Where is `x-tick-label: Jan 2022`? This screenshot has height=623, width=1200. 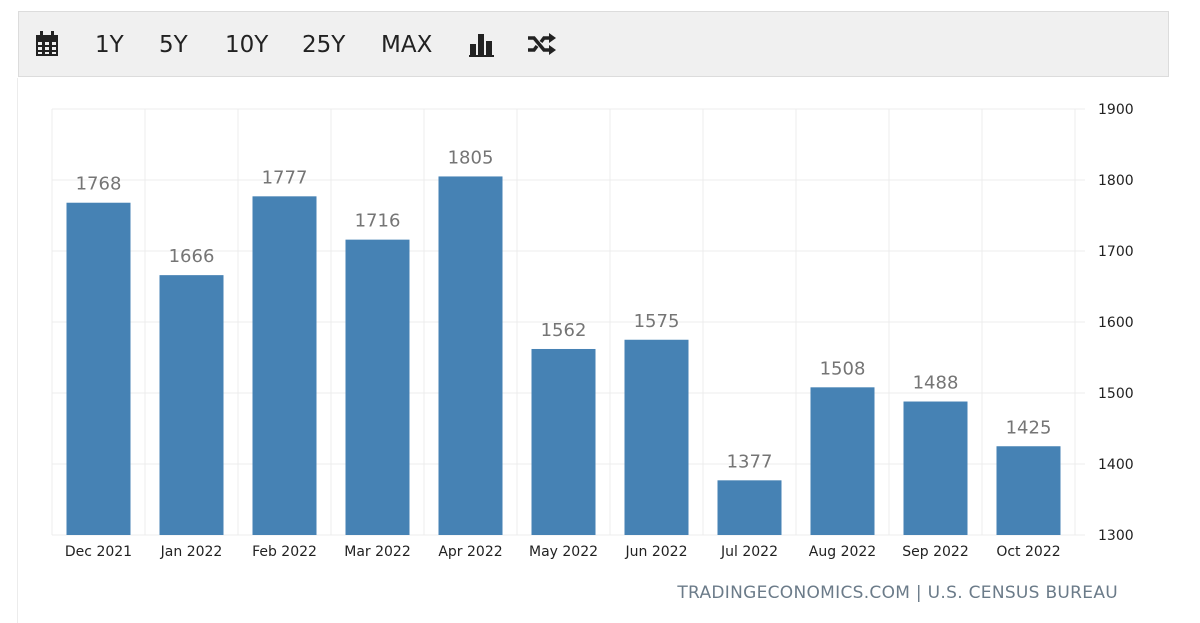 x-tick-label: Jan 2022 is located at coordinates (191, 552).